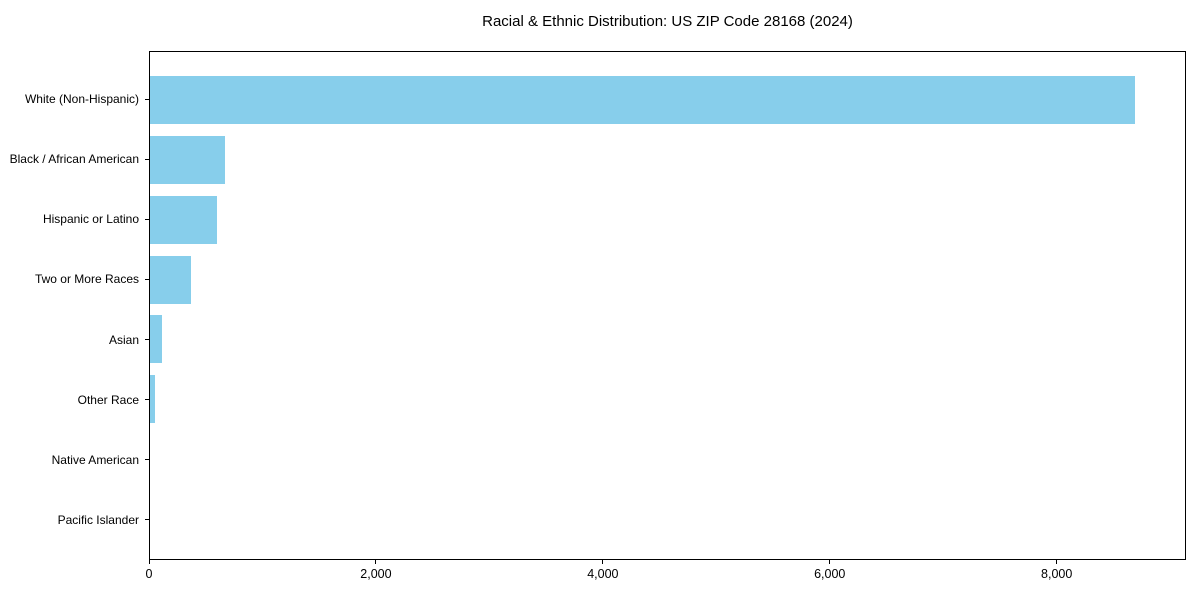  Describe the element at coordinates (603, 574) in the screenshot. I see `x-tick-label: 4,000` at that location.